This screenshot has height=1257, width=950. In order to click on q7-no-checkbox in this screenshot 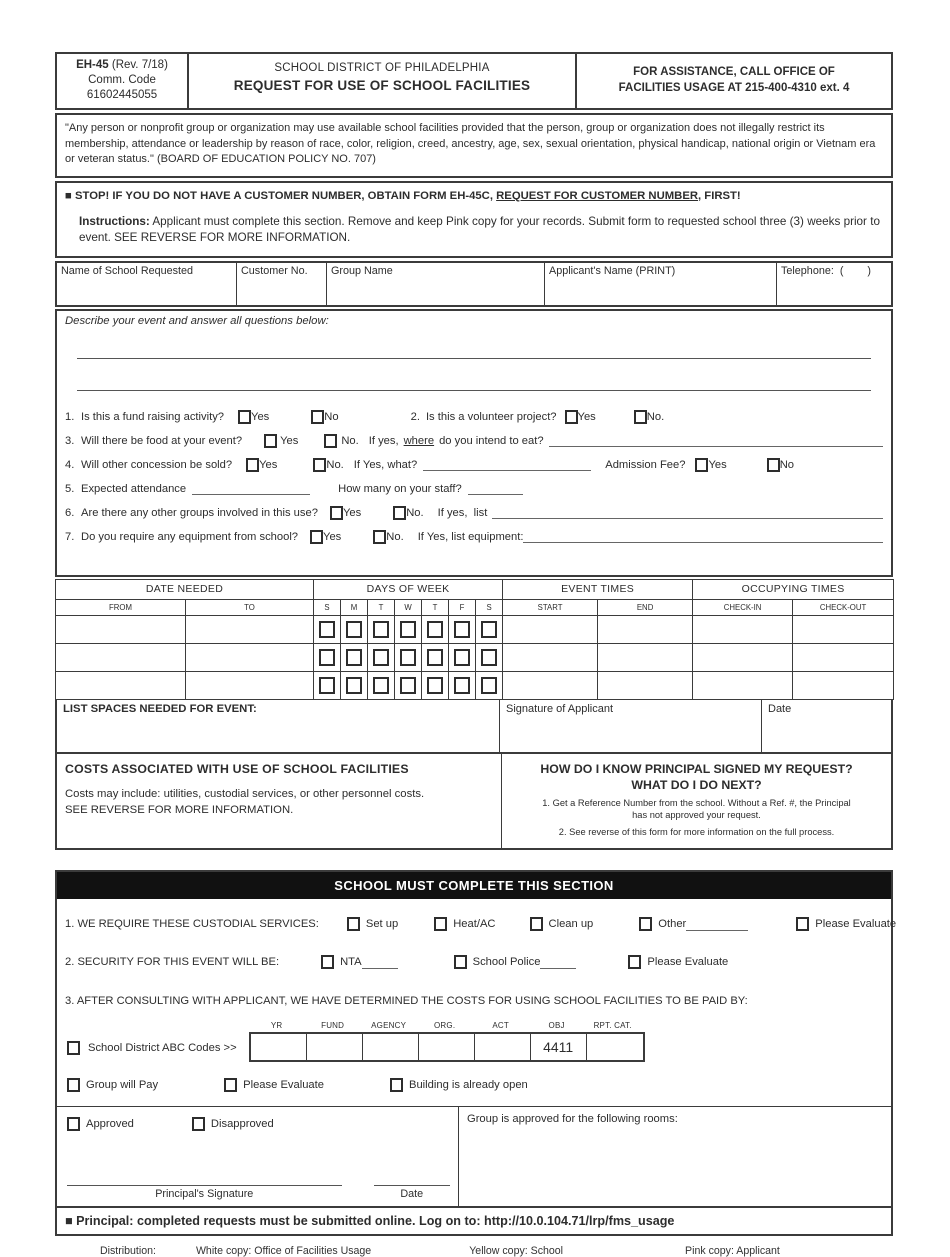, I will do `click(380, 536)`.